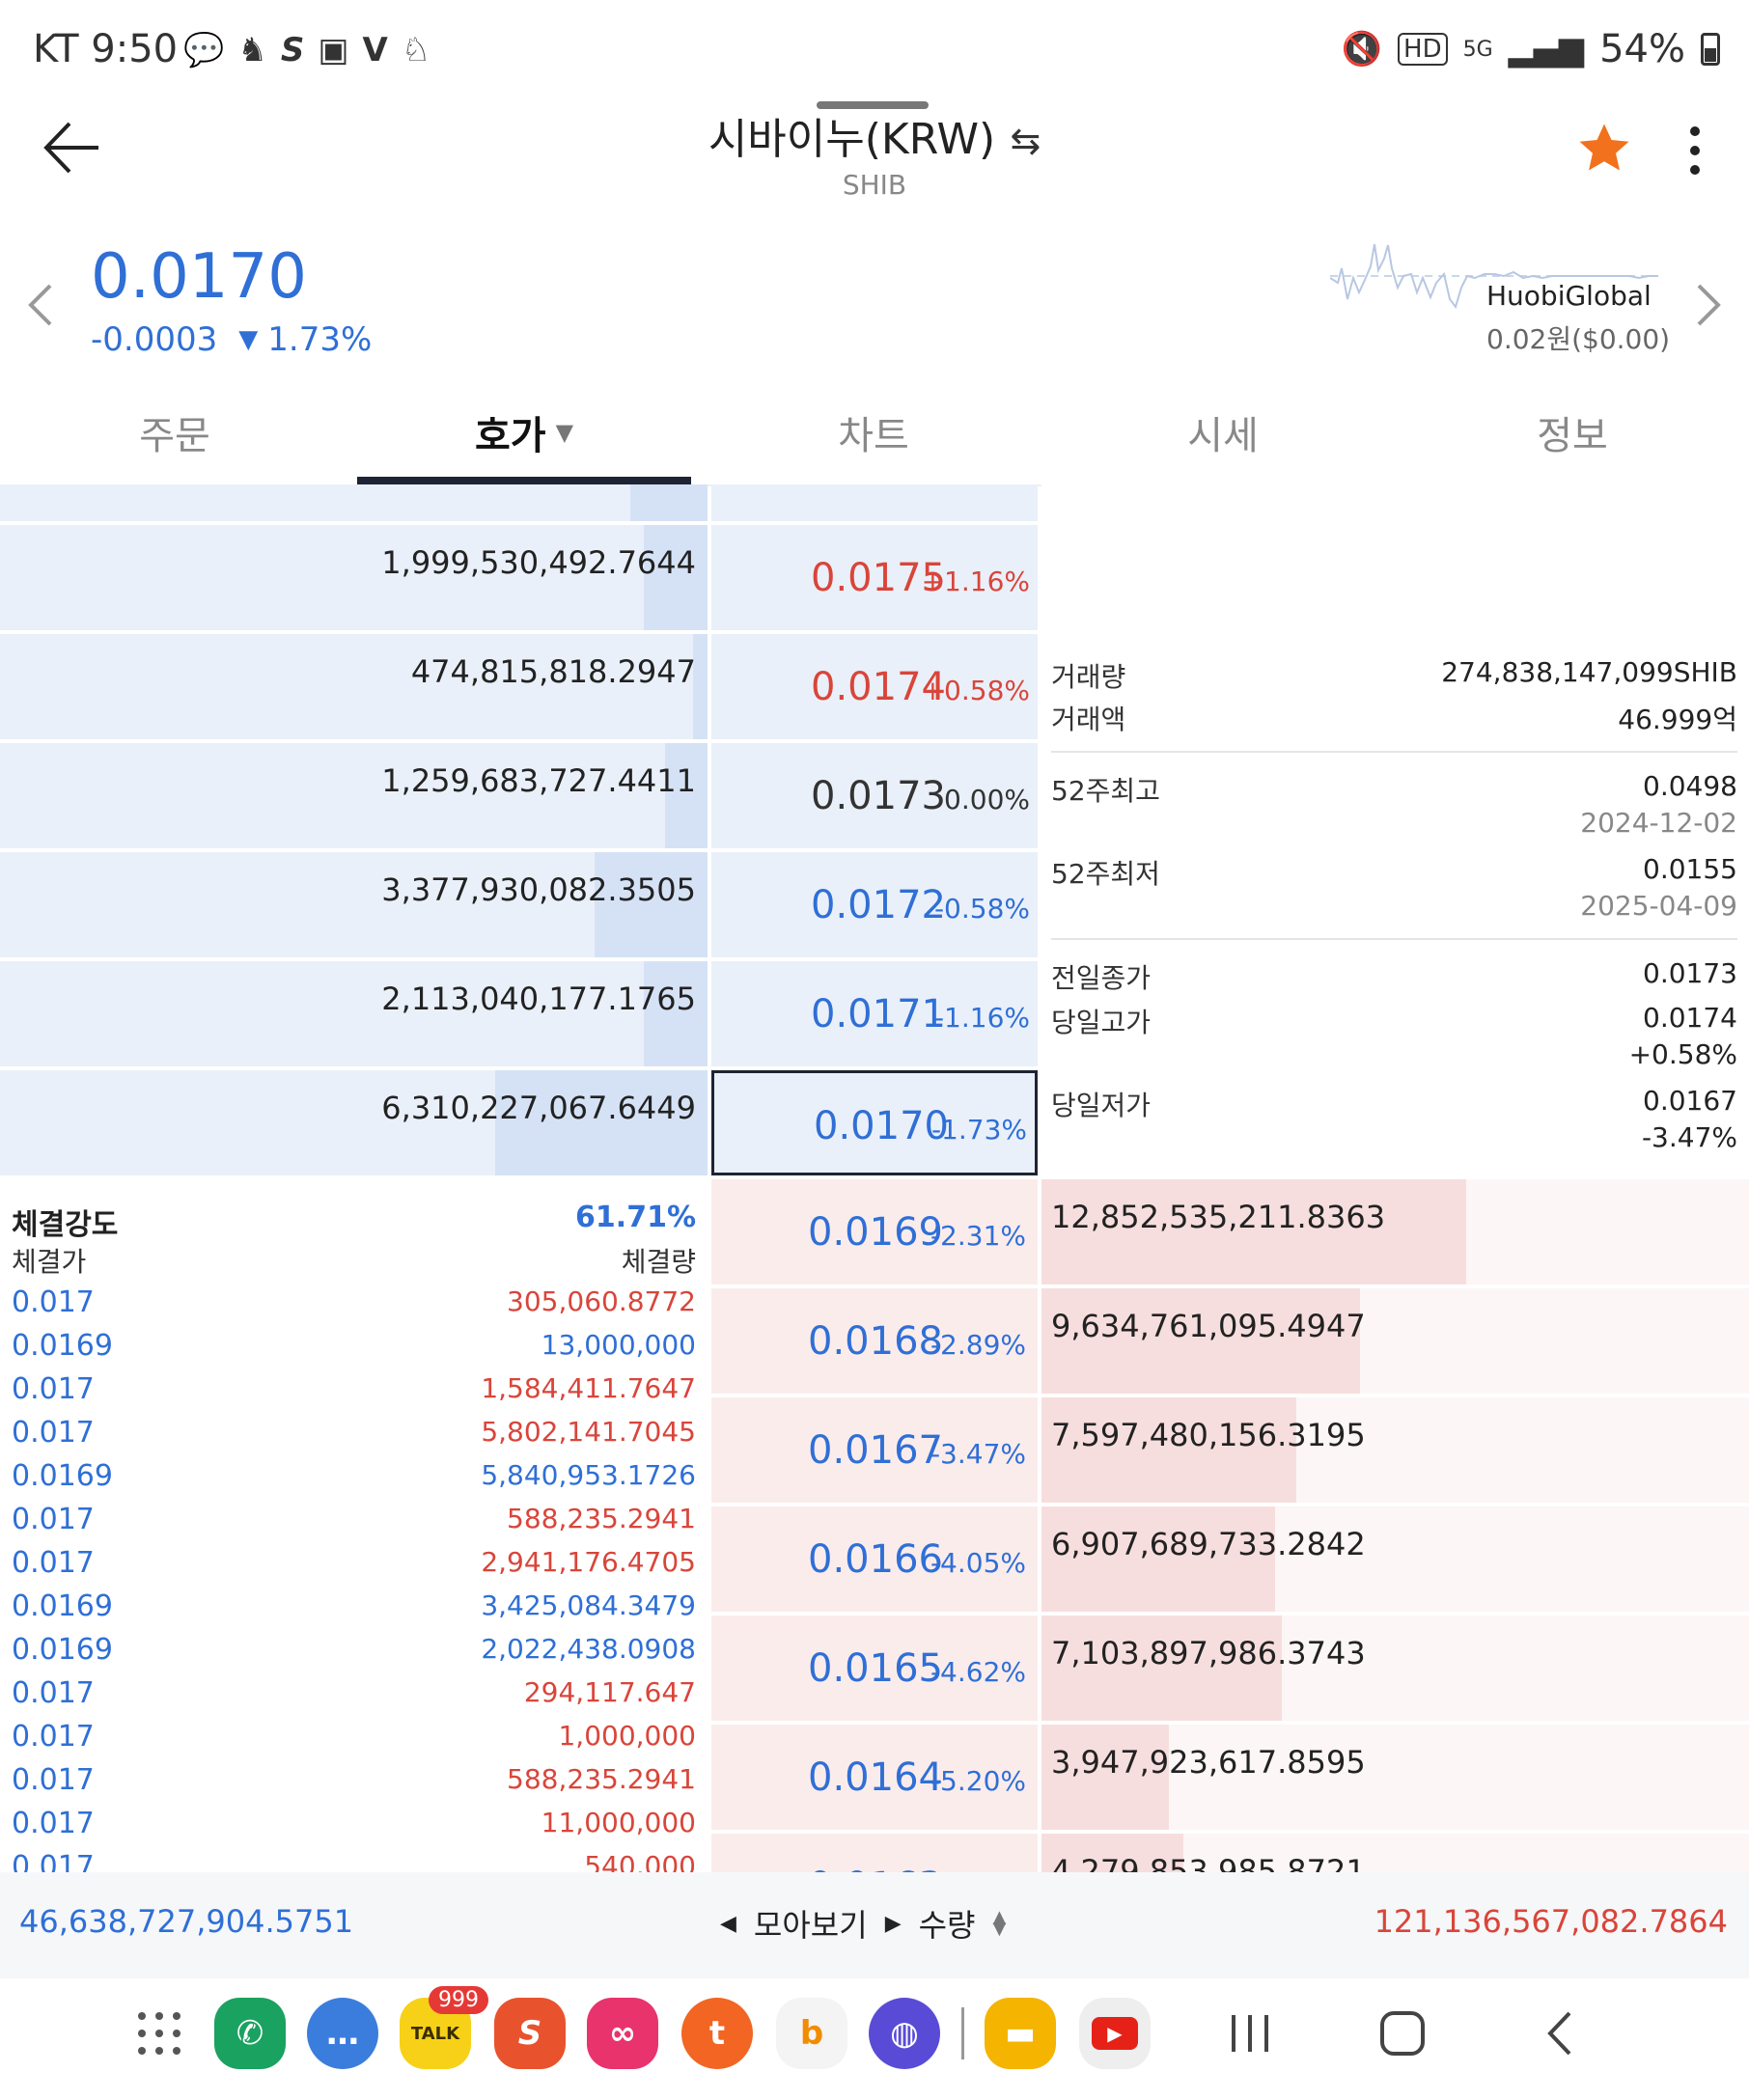 Image resolution: width=1749 pixels, height=2100 pixels. I want to click on ask-price-percent: +0.58%, so click(976, 690).